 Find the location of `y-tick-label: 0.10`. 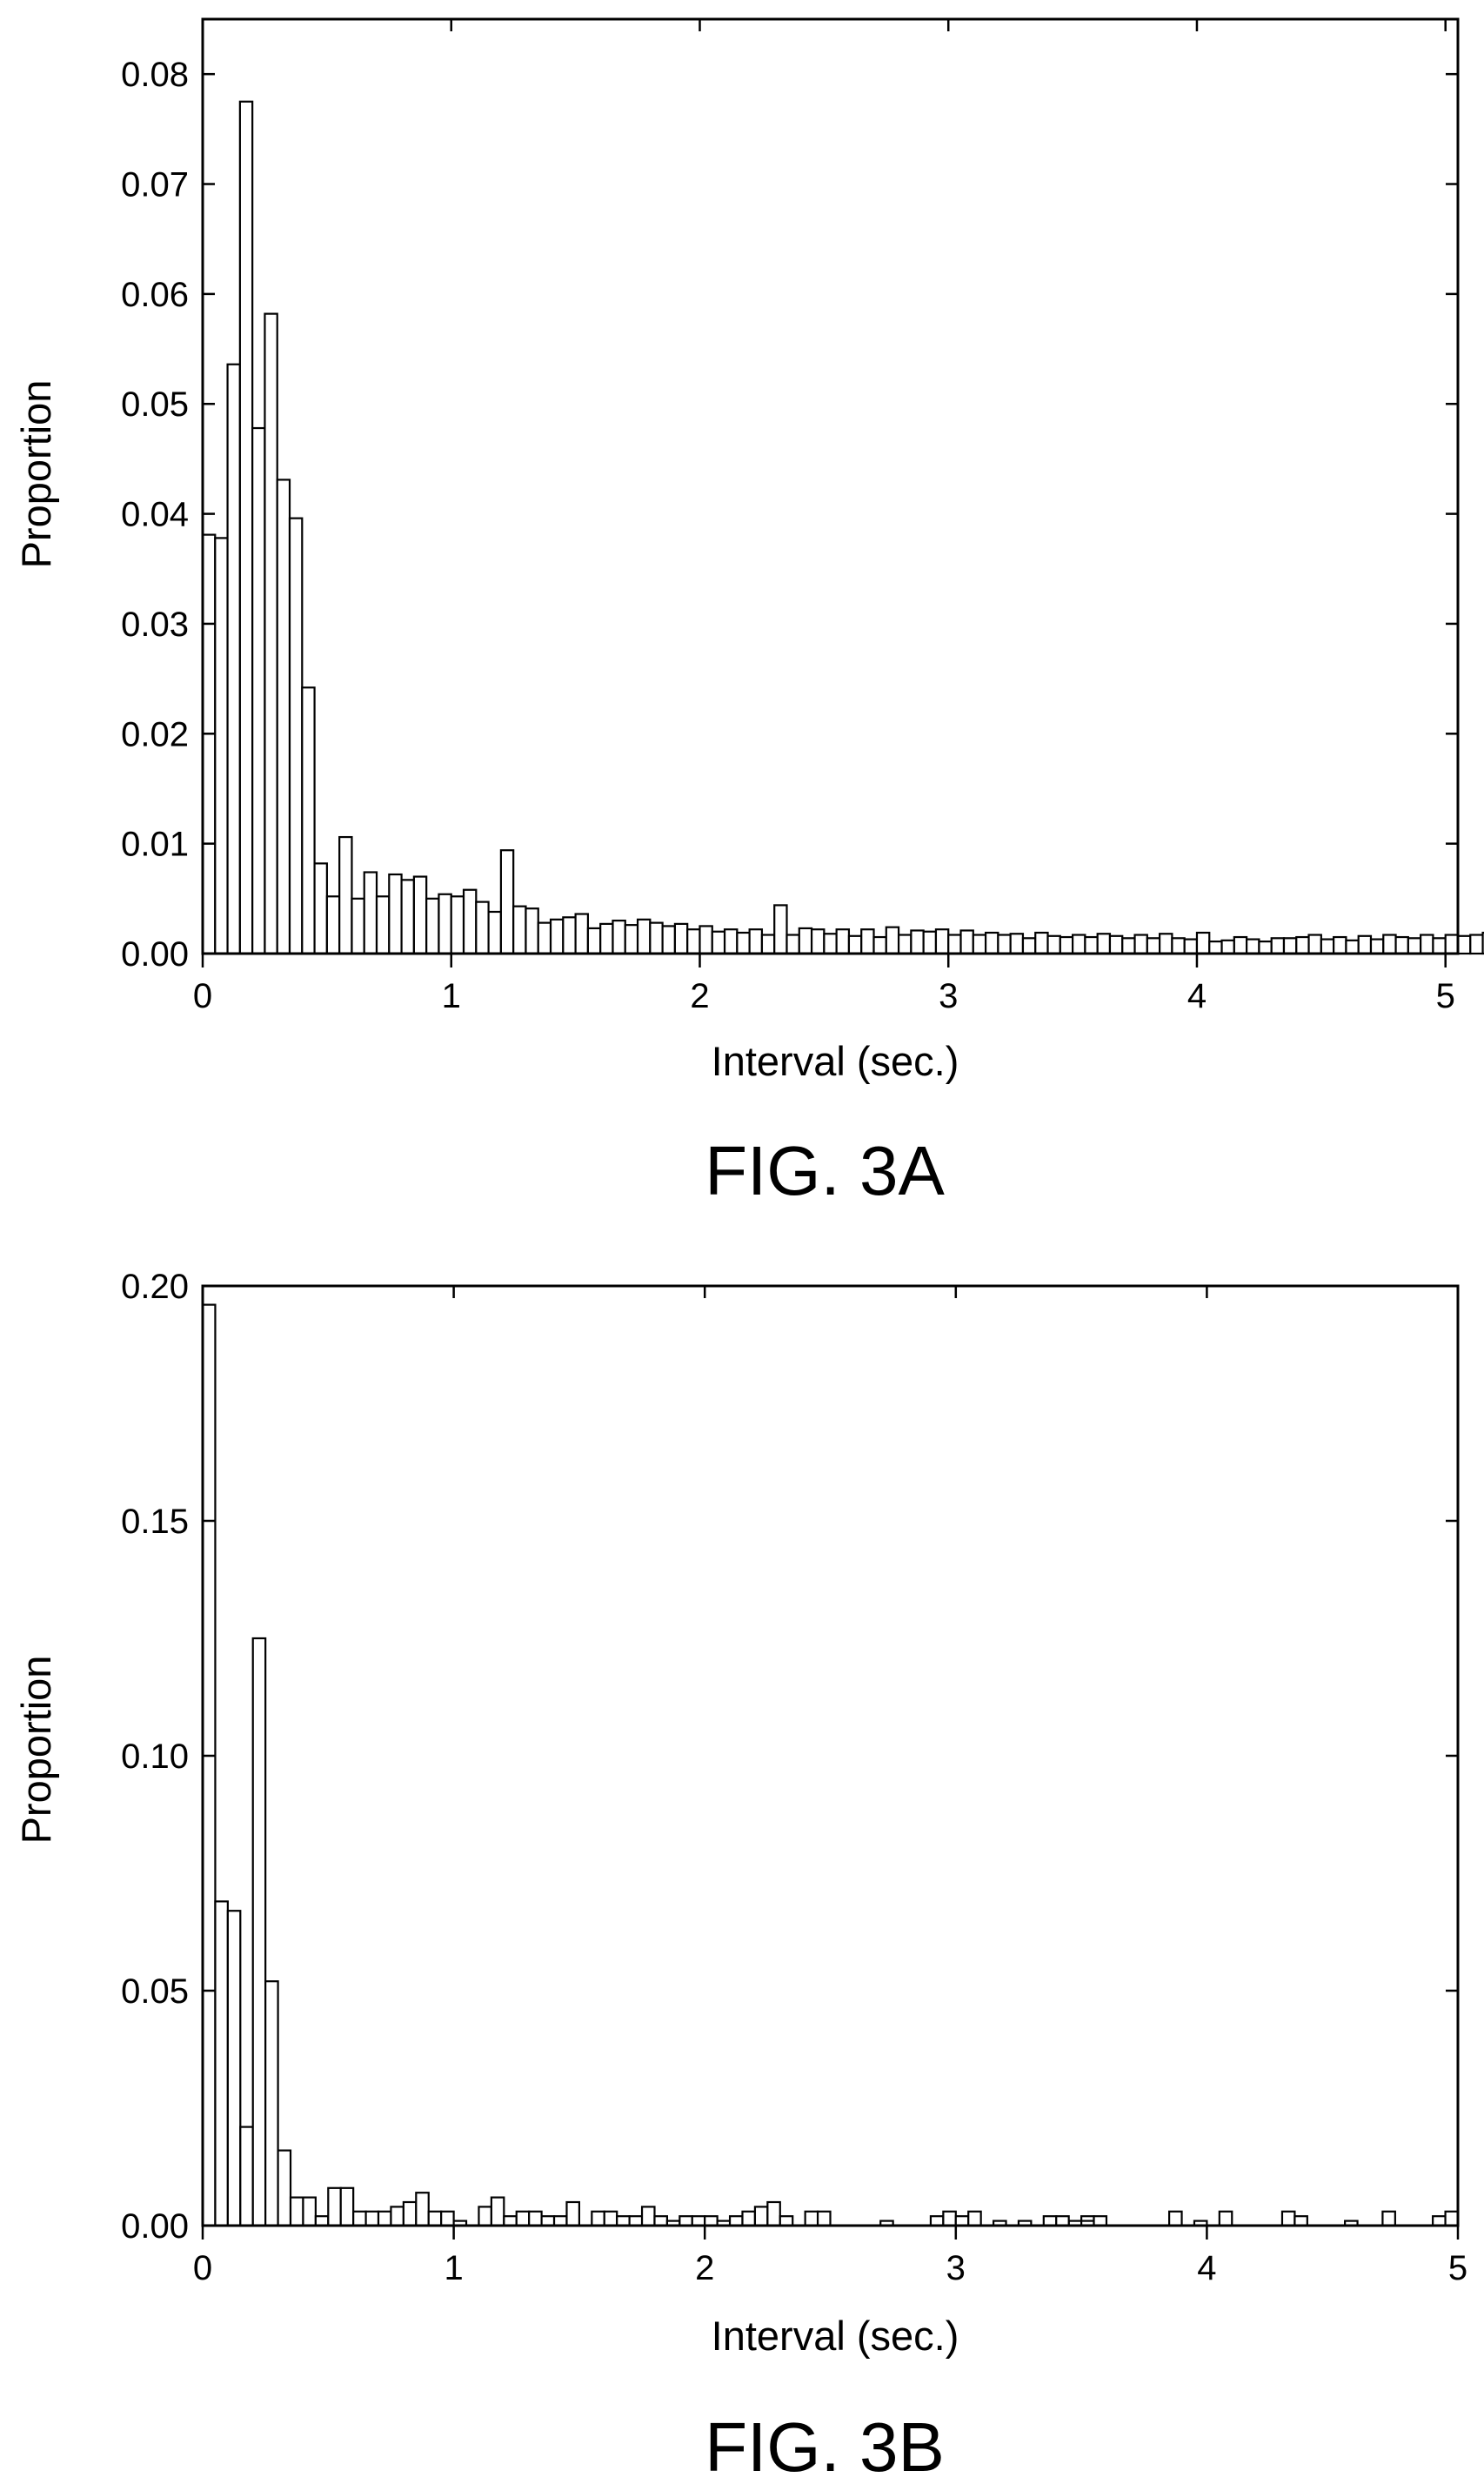

y-tick-label: 0.10 is located at coordinates (155, 1756).